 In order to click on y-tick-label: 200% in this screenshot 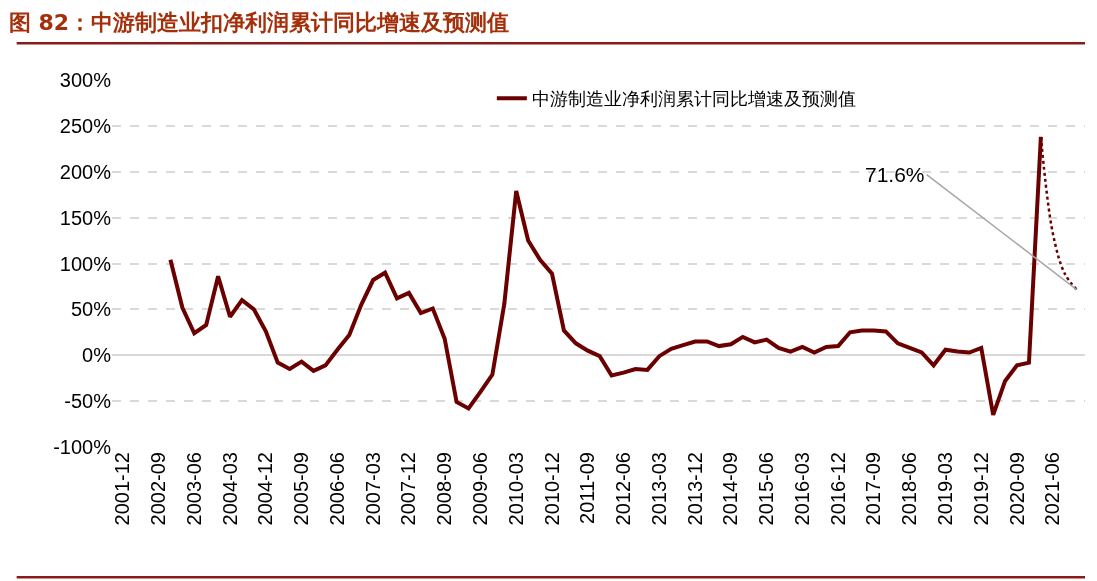, I will do `click(85, 171)`.